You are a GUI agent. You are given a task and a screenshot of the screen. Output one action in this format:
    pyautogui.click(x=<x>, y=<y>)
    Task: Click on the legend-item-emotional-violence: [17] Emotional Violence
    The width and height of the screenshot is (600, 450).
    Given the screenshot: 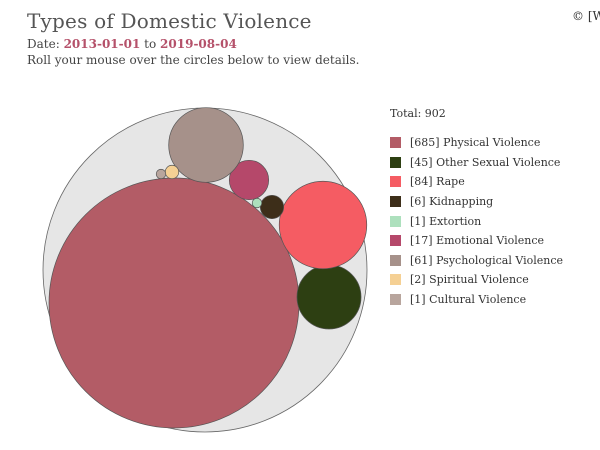 What is the action you would take?
    pyautogui.click(x=476, y=241)
    